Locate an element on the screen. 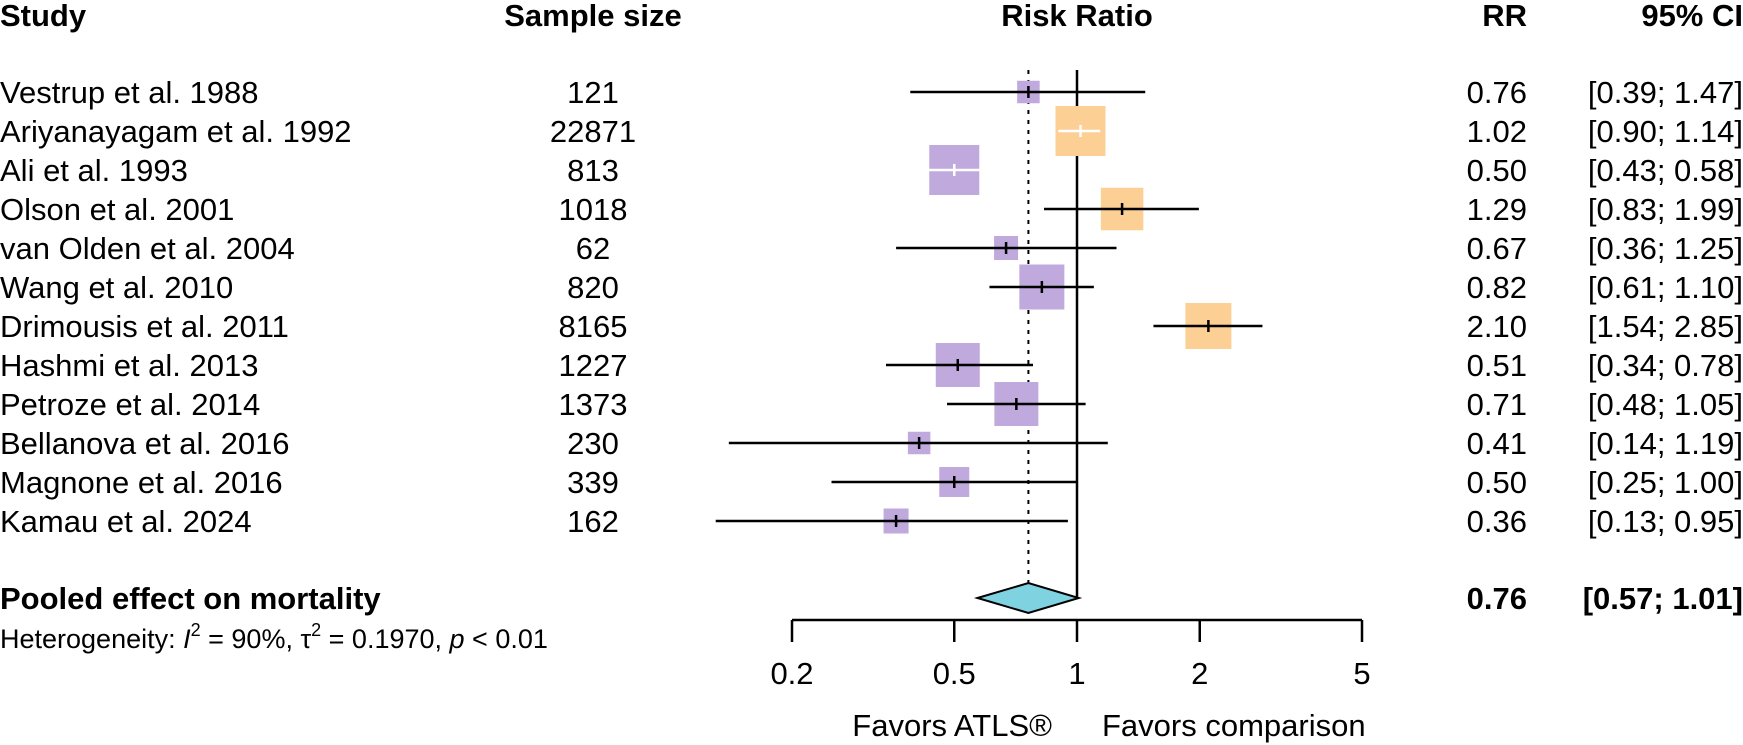 The image size is (1743, 745). study-sample-size: 813 is located at coordinates (593, 170).